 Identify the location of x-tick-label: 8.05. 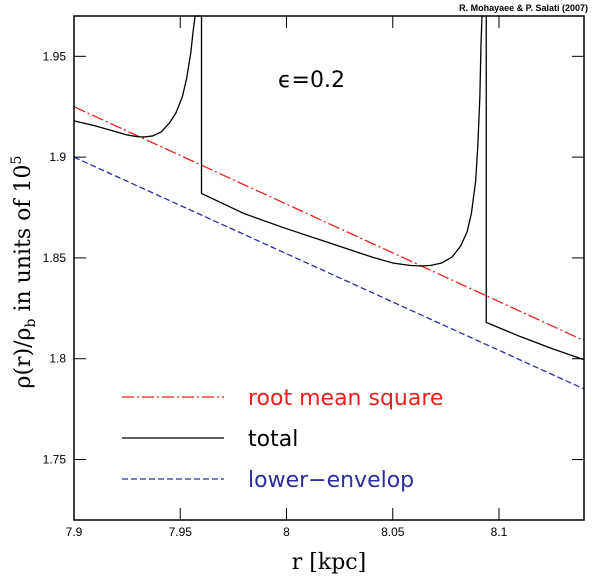
(393, 532).